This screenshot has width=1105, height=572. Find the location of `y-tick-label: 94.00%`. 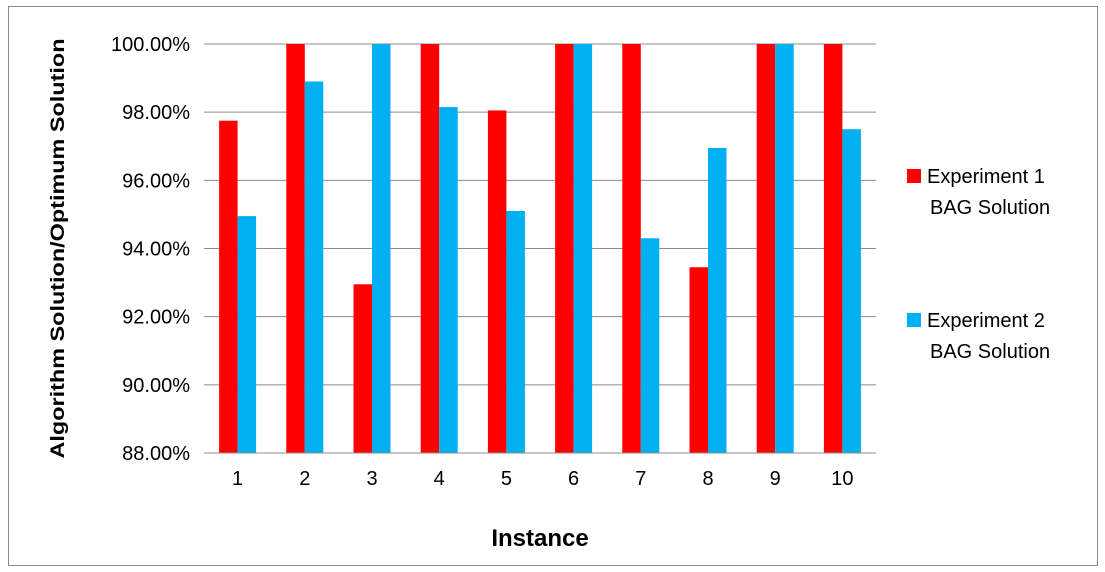

y-tick-label: 94.00% is located at coordinates (156, 250).